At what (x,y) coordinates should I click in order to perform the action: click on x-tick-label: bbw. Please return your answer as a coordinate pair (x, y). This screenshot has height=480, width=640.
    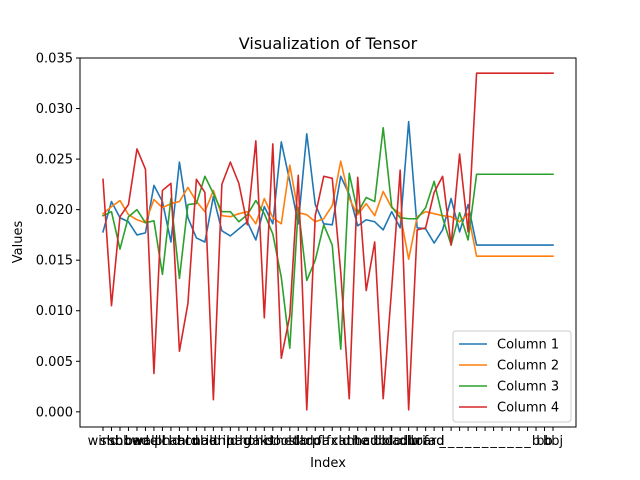
    Looking at the image, I should click on (129, 441).